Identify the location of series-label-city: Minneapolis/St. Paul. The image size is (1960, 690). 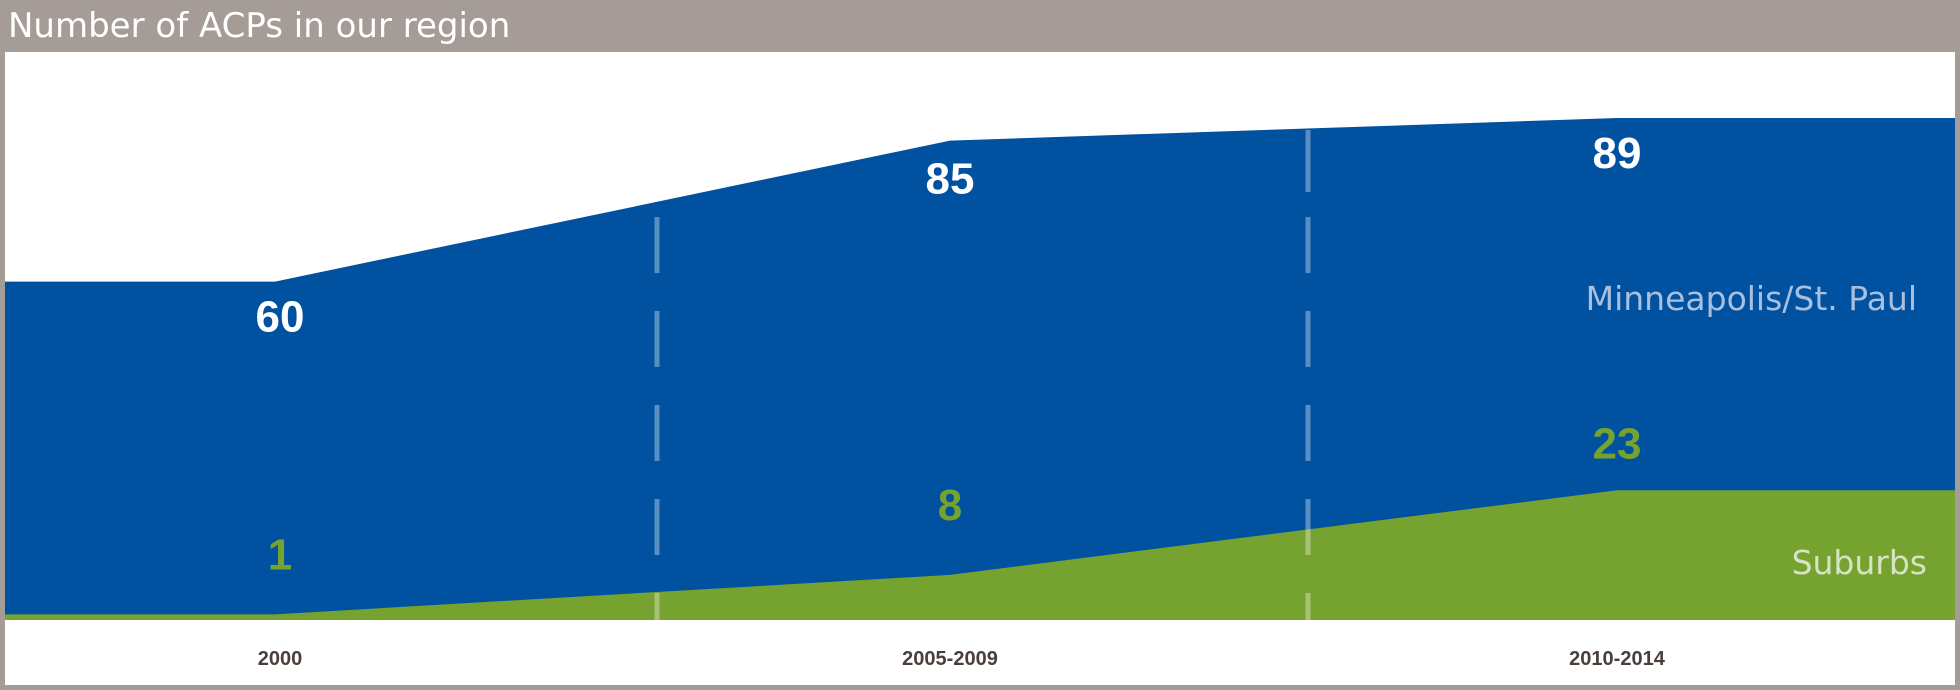
(1751, 298).